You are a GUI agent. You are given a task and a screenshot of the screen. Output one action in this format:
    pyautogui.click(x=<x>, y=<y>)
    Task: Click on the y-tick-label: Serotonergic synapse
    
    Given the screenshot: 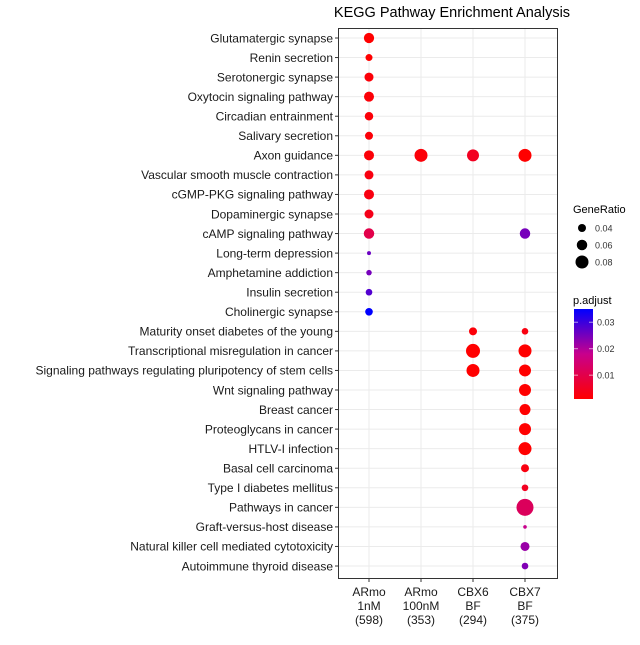 What is the action you would take?
    pyautogui.click(x=275, y=77)
    